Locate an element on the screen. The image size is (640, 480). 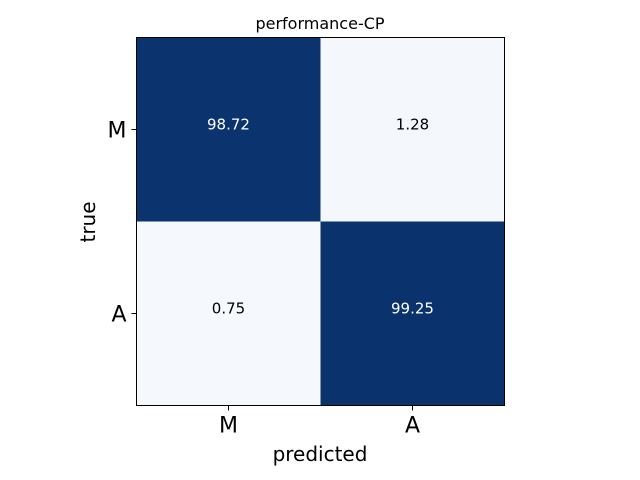
heatmap-cell-a-a is located at coordinates (412, 313).